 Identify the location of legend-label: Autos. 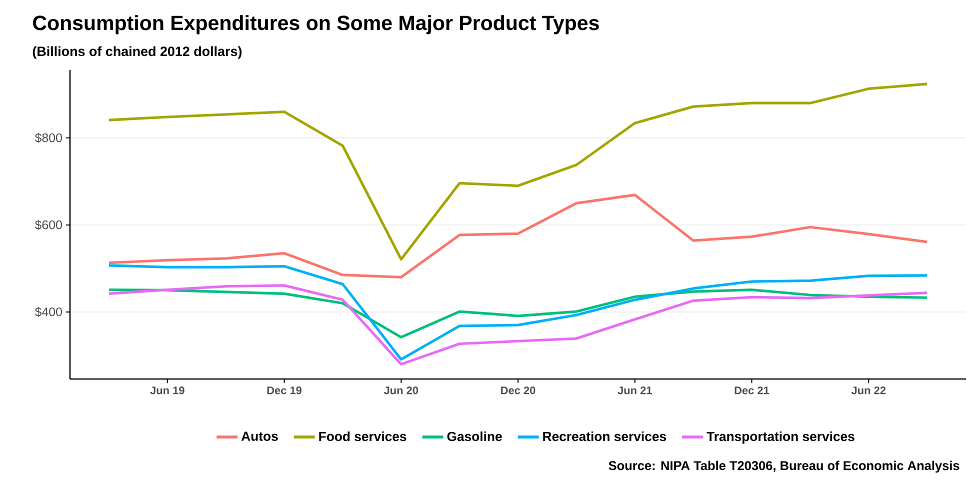
(259, 436).